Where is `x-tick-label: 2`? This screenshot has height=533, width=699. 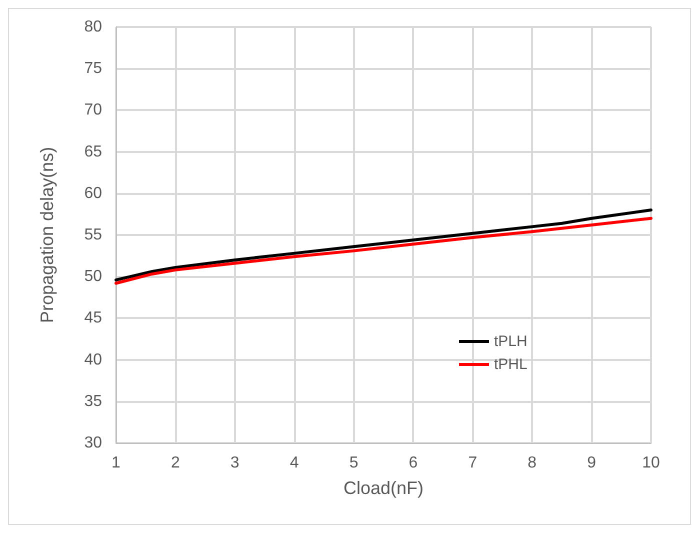
x-tick-label: 2 is located at coordinates (175, 463).